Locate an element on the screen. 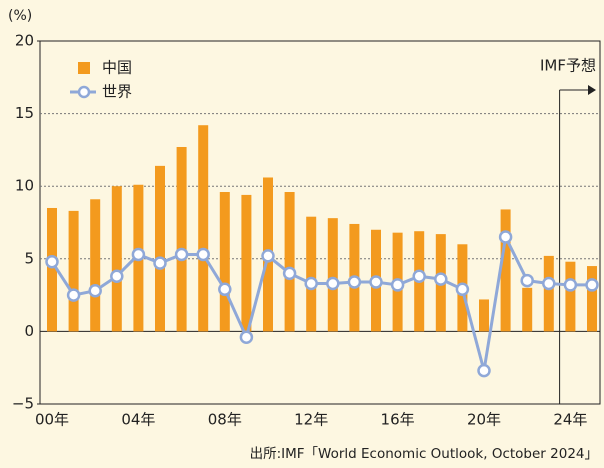 The height and width of the screenshot is (468, 604). x-tick-label: 04年 is located at coordinates (138, 420).